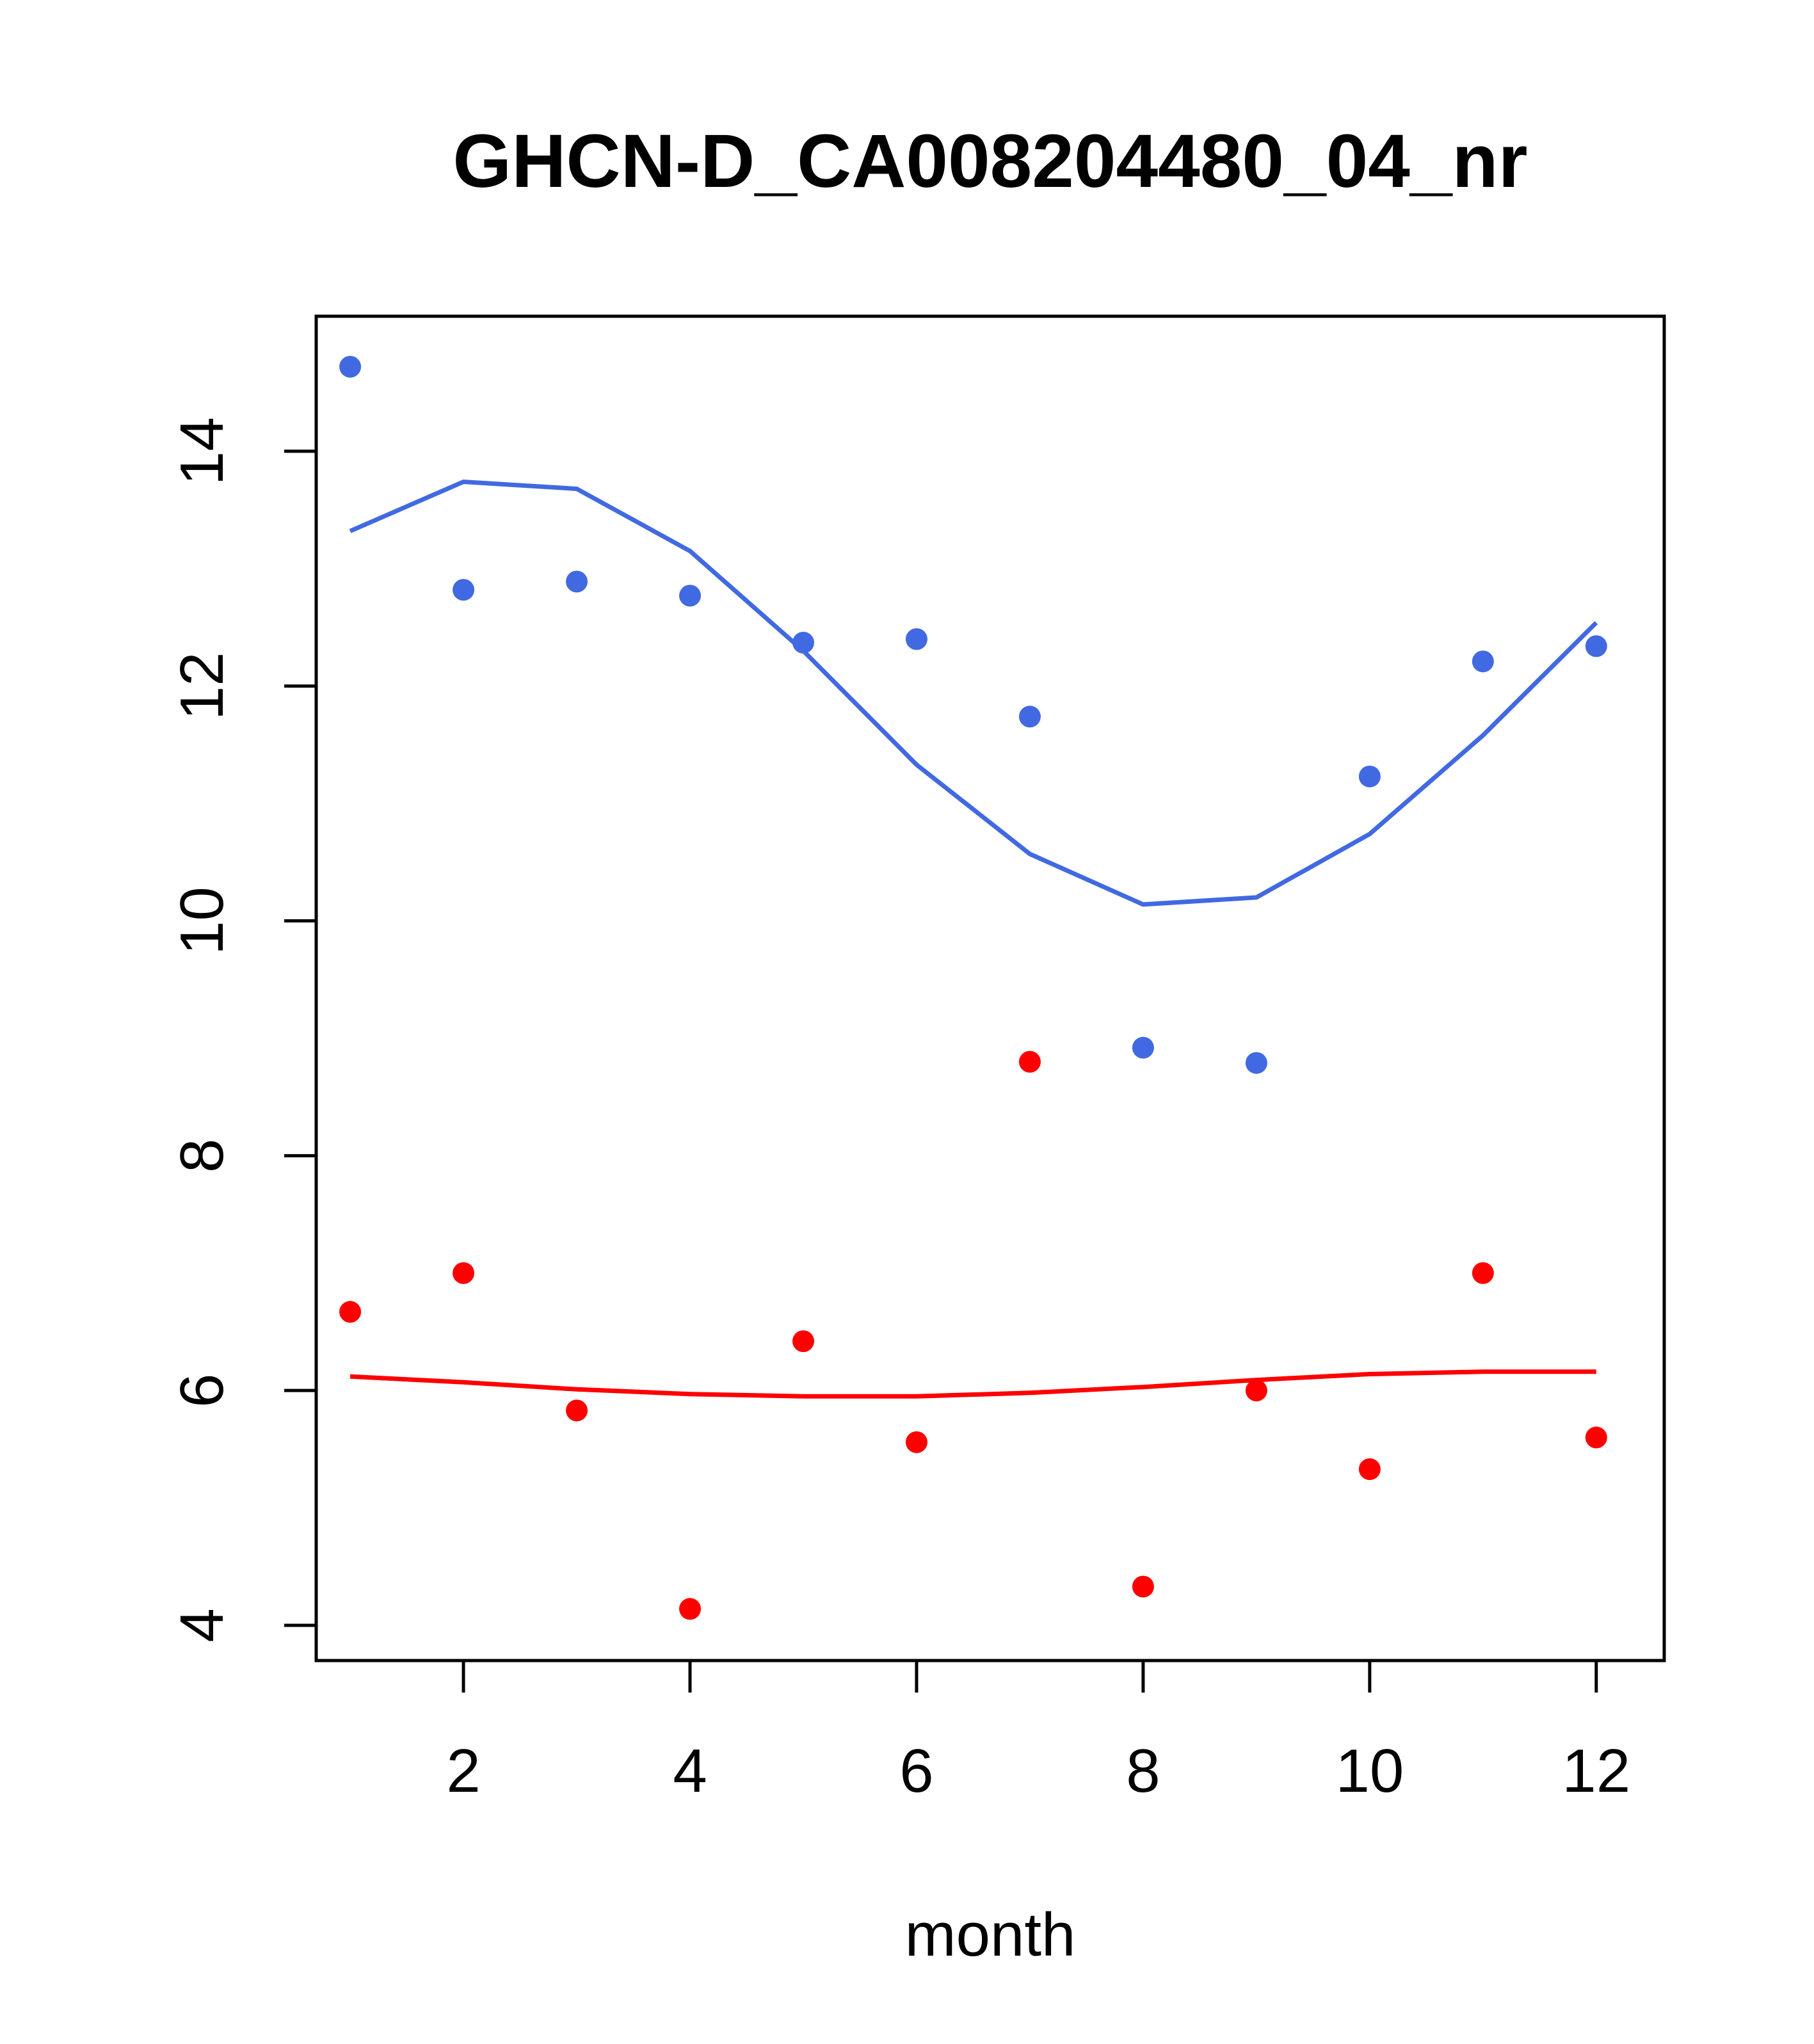 The image size is (1814, 2044). I want to click on red-fitted-line, so click(972, 1384).